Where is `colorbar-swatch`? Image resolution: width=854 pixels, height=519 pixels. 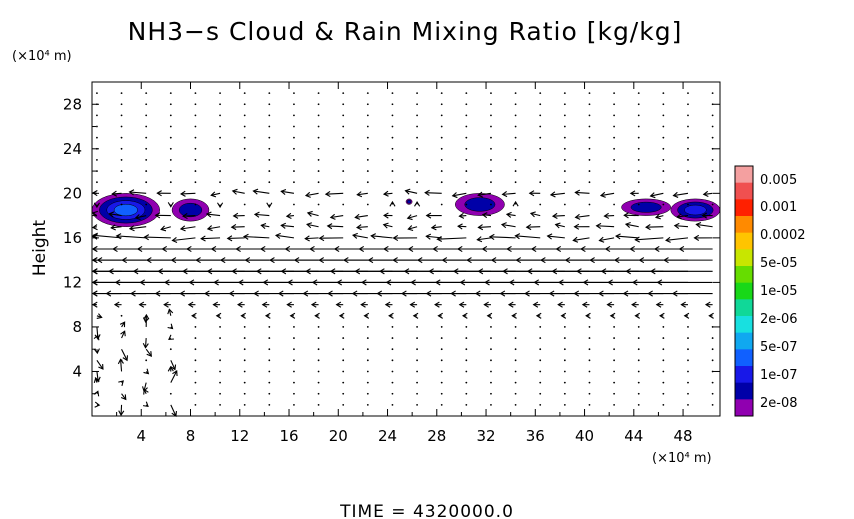
colorbar-swatch is located at coordinates (744, 191).